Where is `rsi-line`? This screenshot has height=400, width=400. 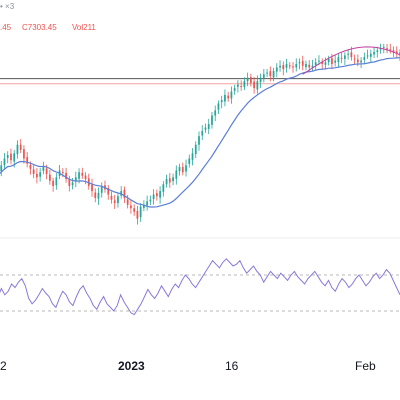 rsi-line is located at coordinates (200, 287).